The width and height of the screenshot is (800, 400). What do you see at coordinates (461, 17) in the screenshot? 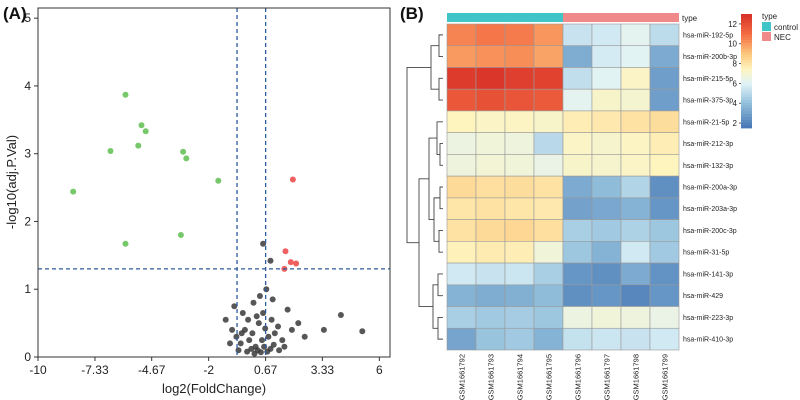
I see `annotation-cell-control` at bounding box center [461, 17].